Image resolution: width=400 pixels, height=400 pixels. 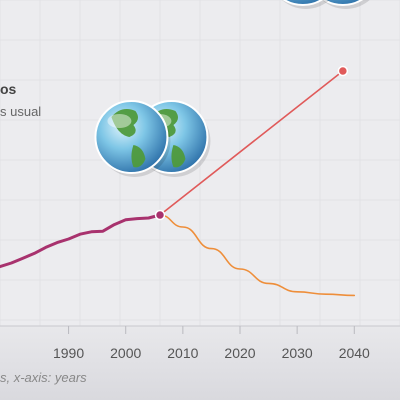 I want to click on legend-subtitle: s usual, so click(x=20, y=111).